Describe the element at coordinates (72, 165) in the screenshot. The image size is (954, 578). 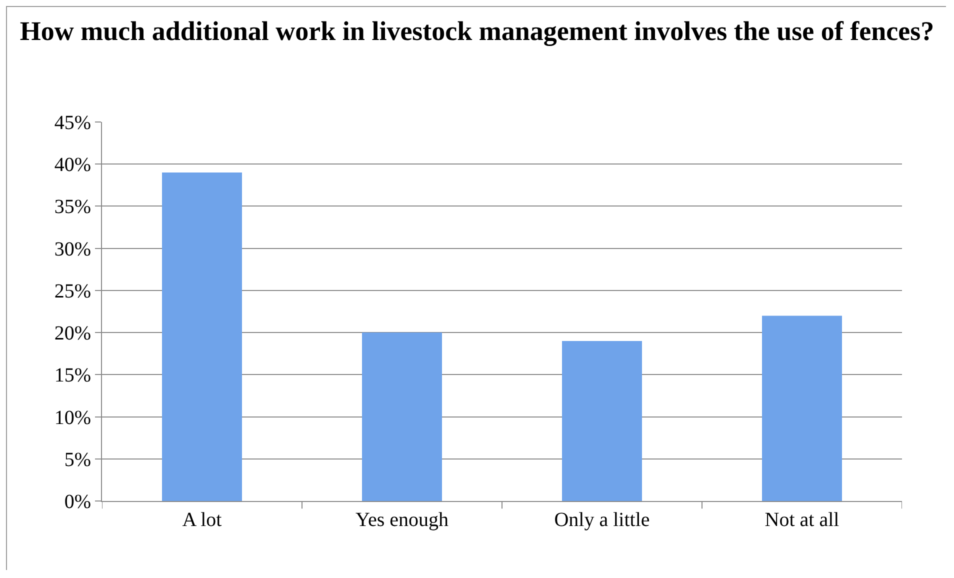
I see `y-tick-label: 40%` at that location.